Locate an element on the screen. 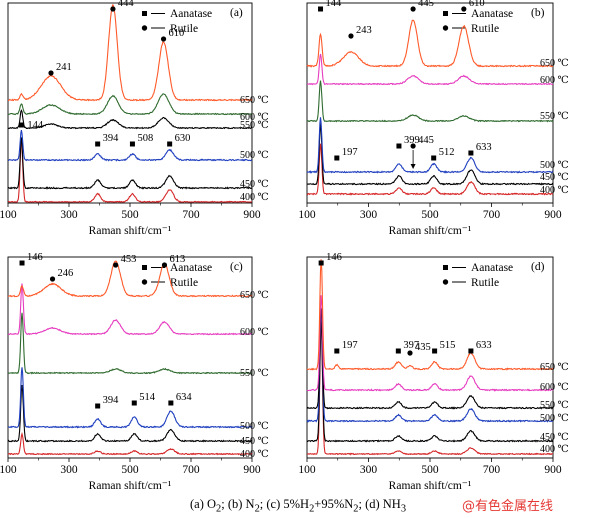  panel-label: (d) is located at coordinates (538, 267).